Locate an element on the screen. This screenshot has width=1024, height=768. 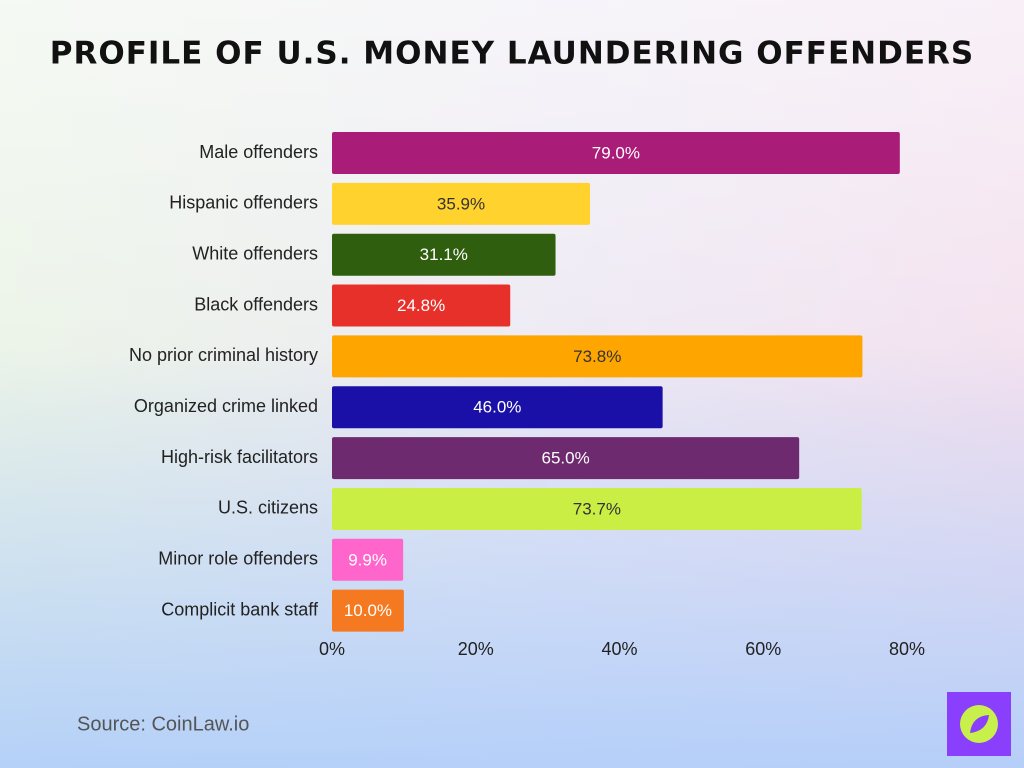
value-label: 10.0% is located at coordinates (368, 610).